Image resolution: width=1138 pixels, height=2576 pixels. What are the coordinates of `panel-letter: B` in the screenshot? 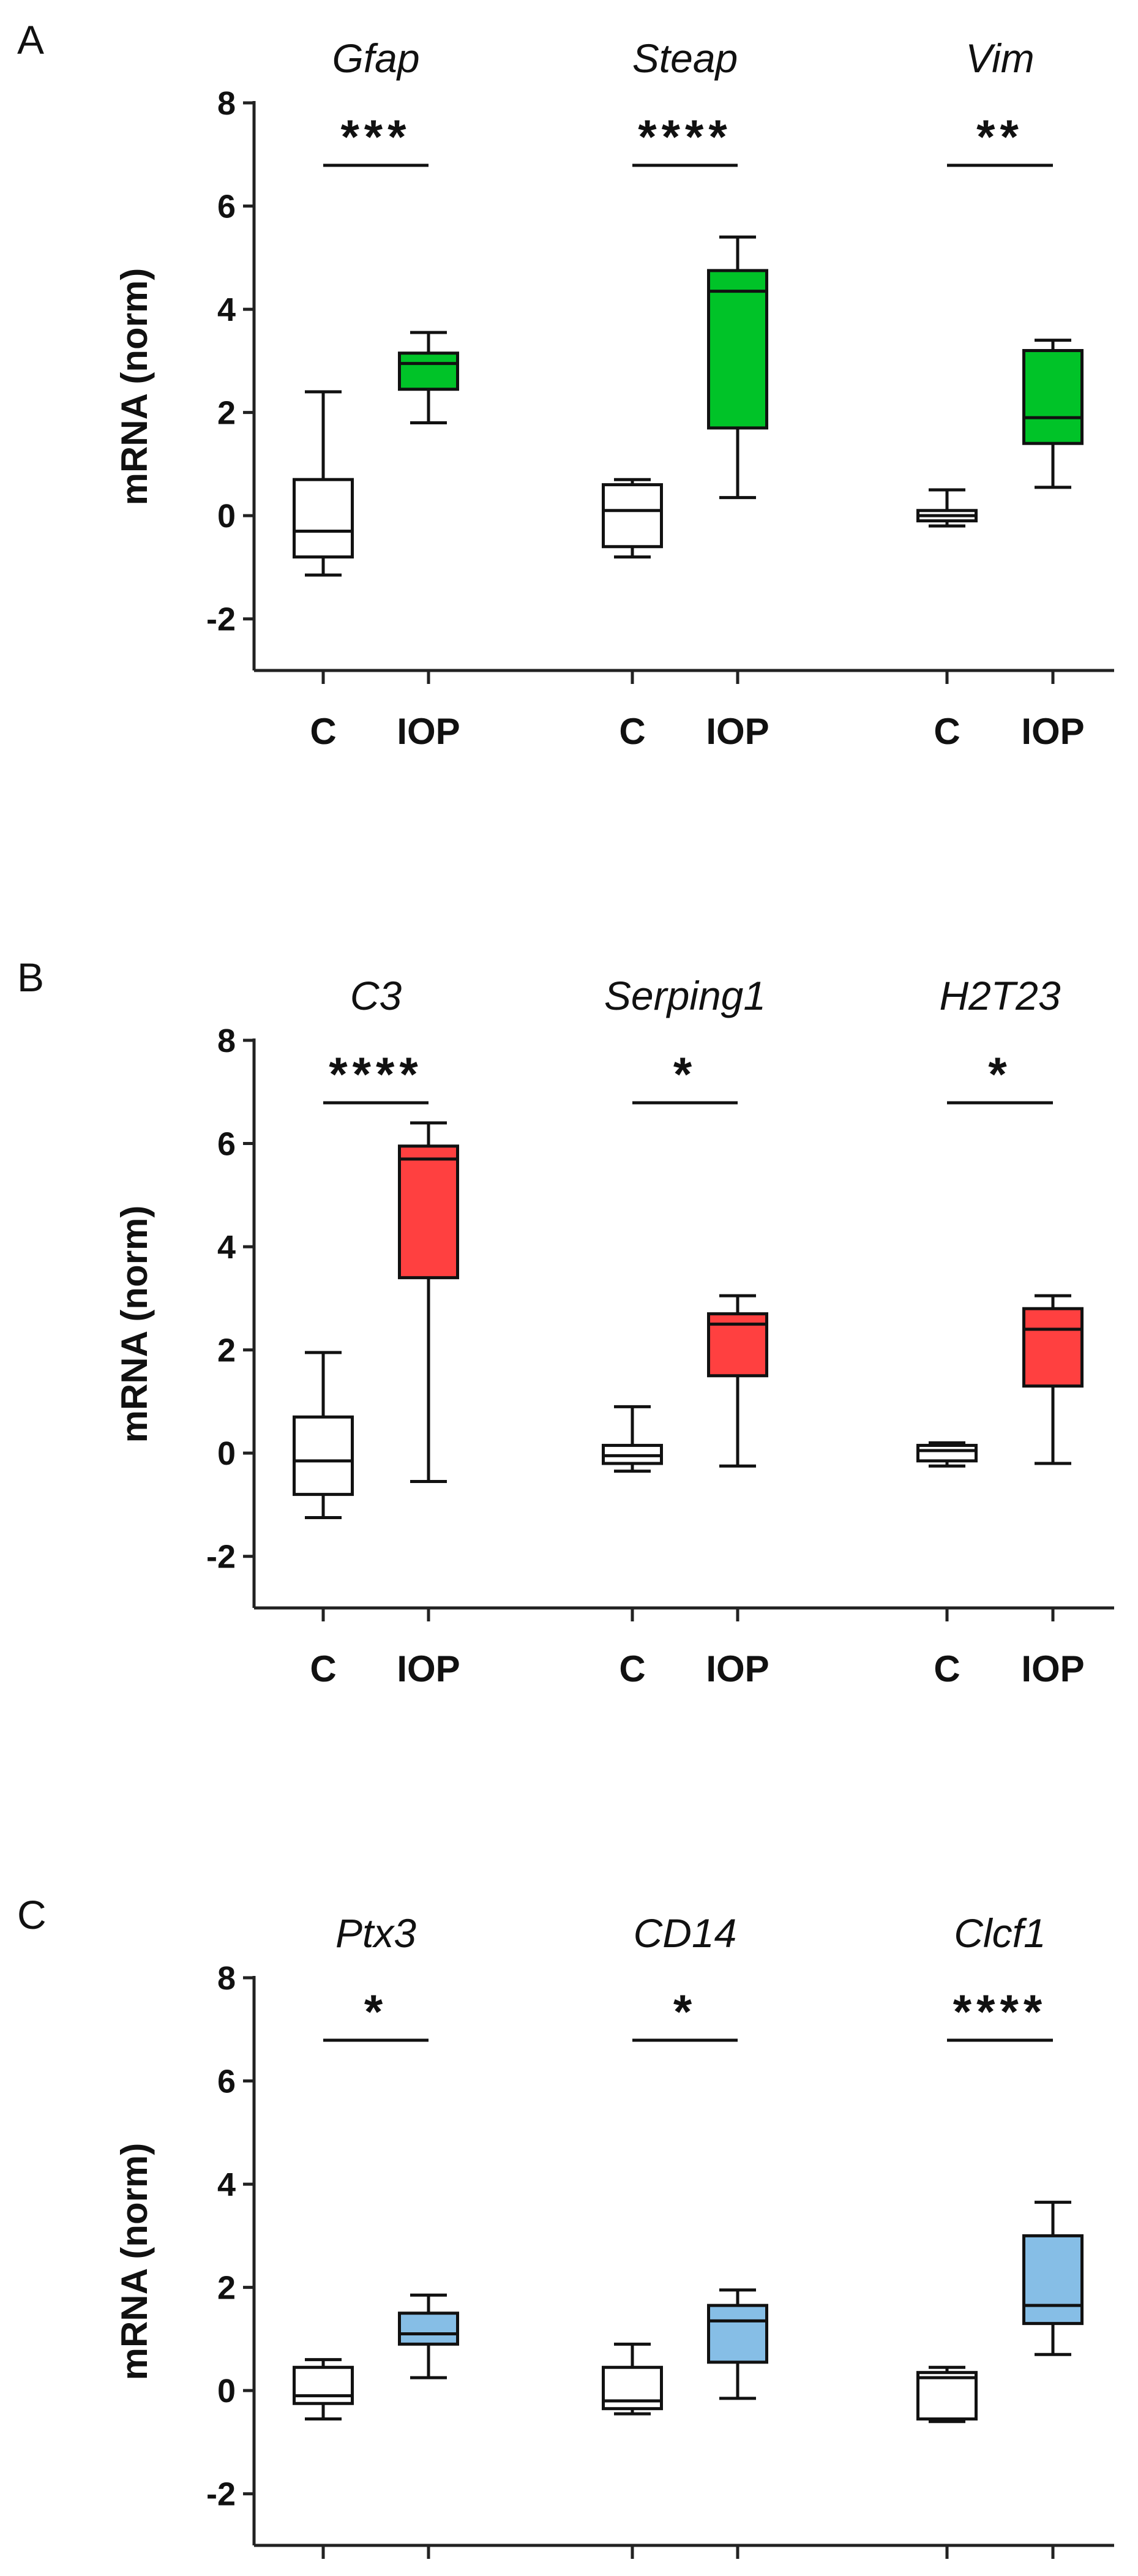 It's located at (30, 977).